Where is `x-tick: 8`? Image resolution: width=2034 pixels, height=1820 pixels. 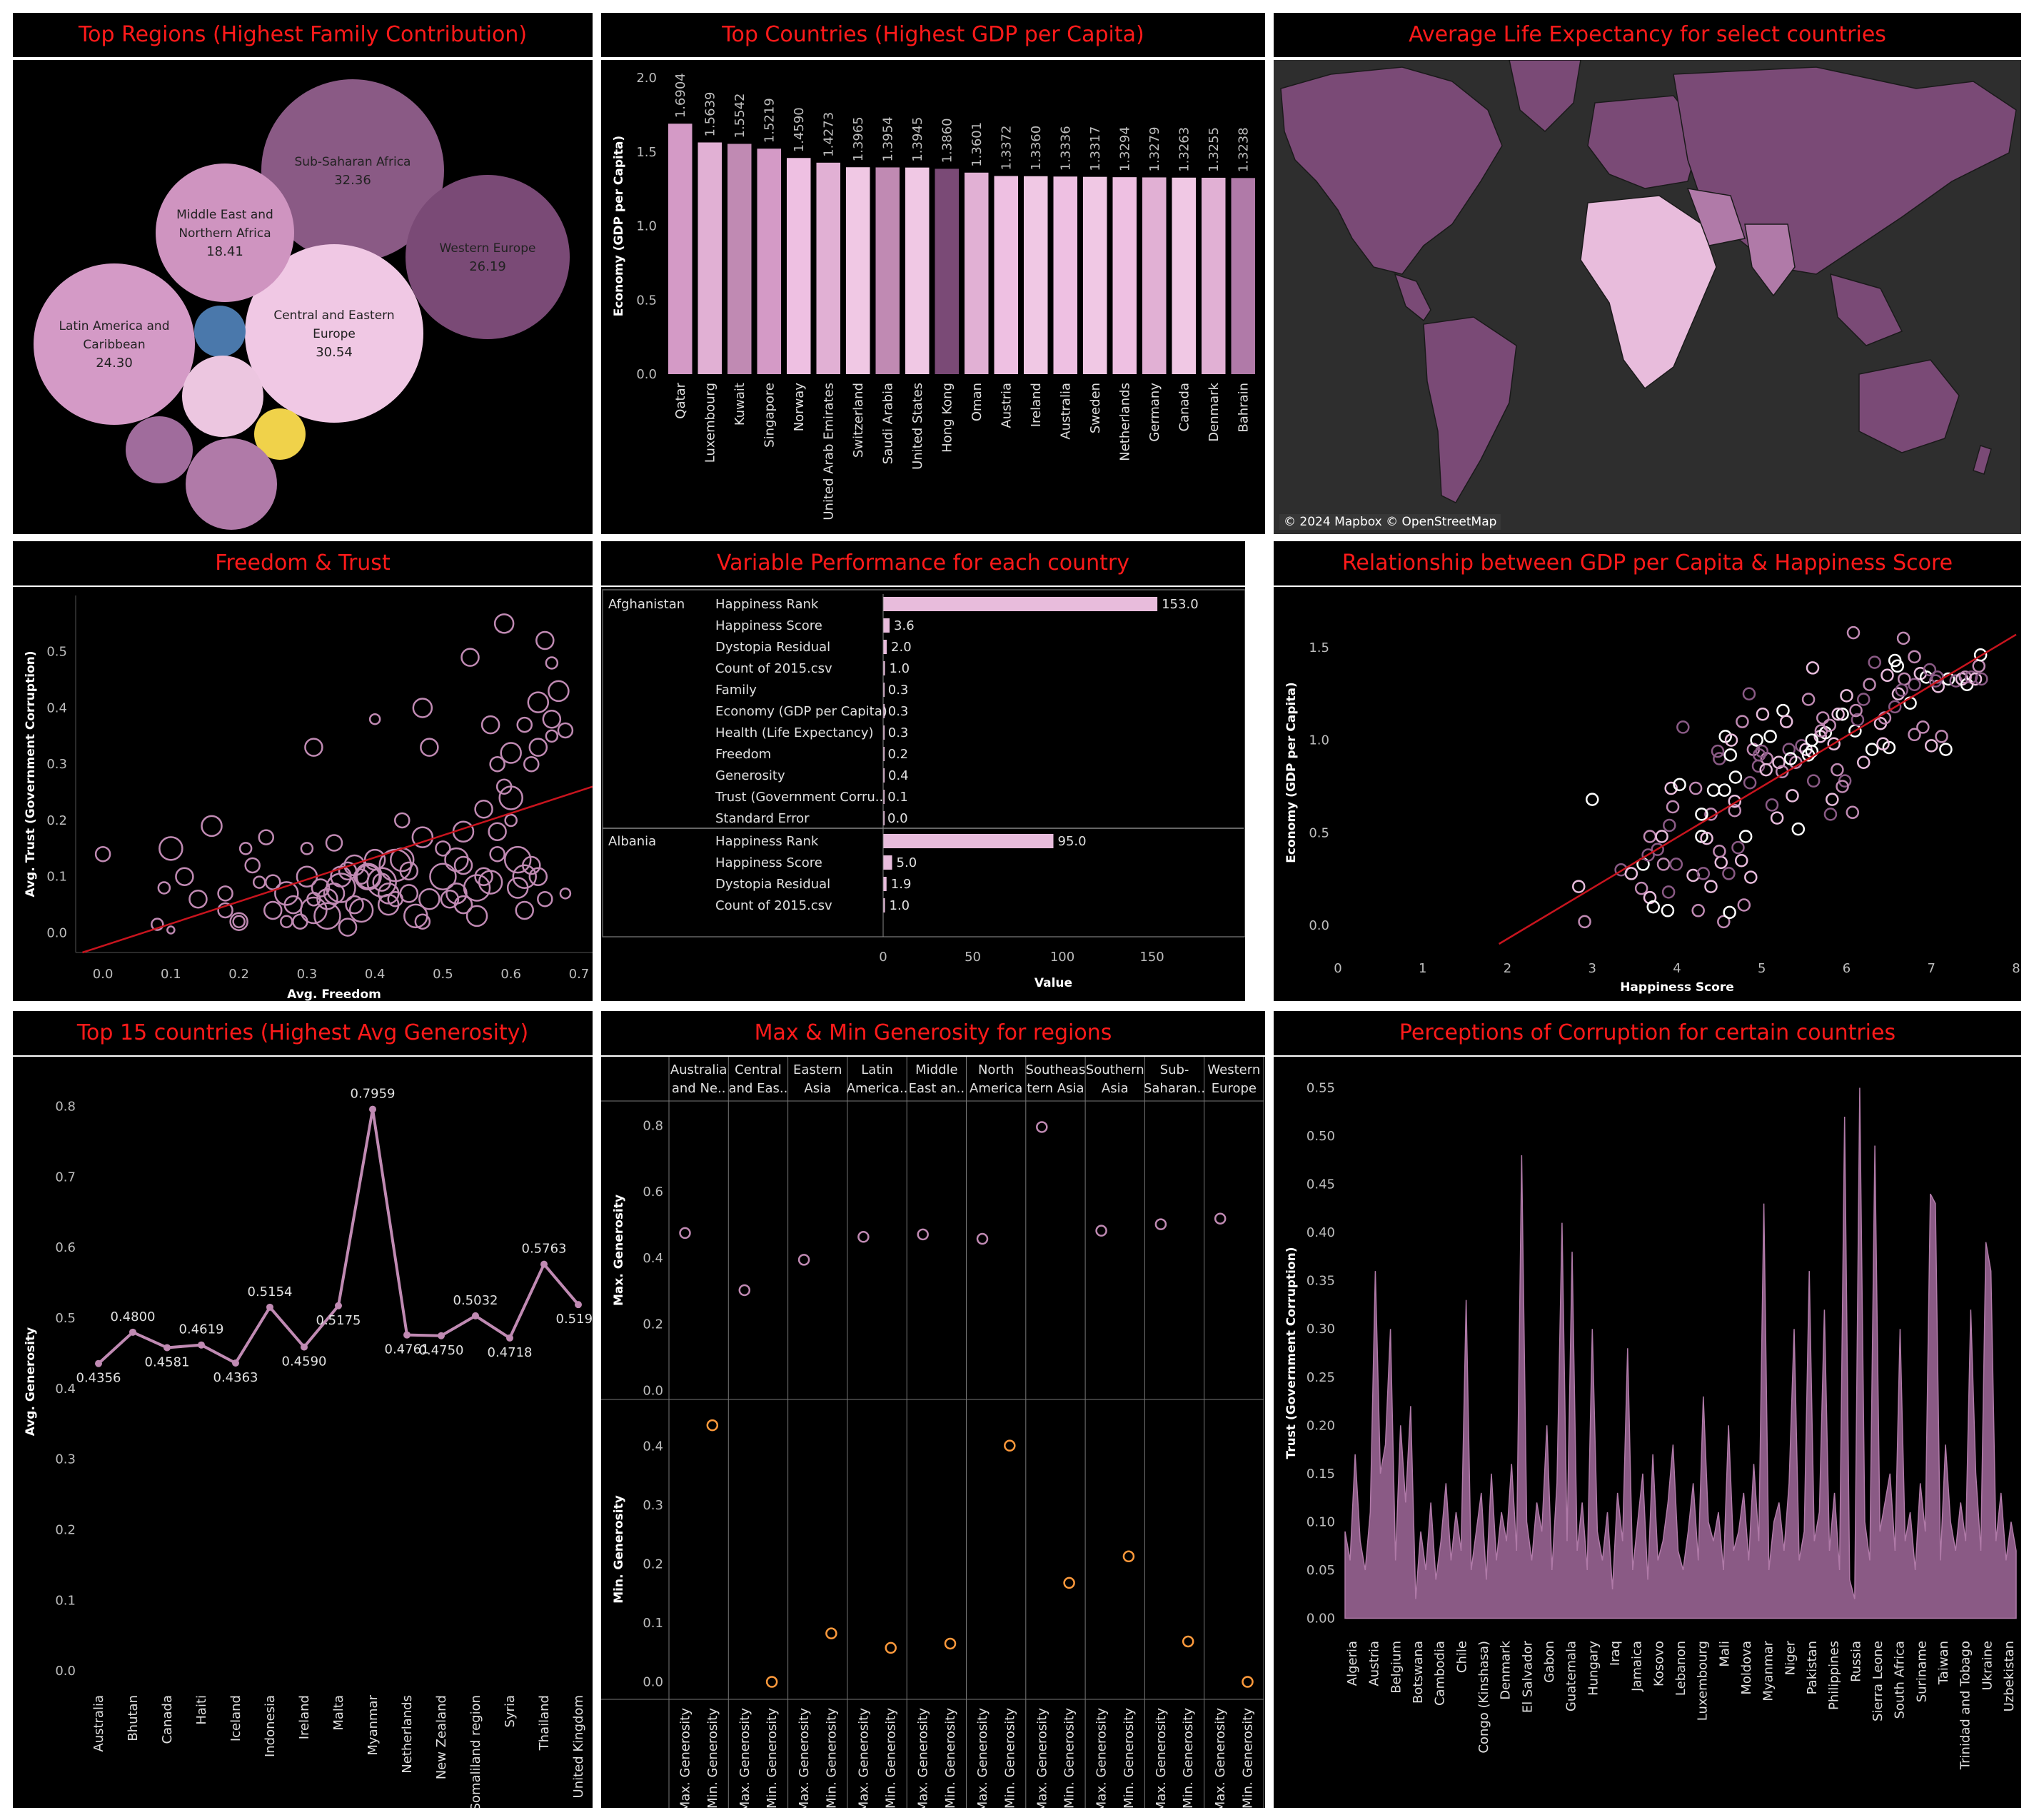 x-tick: 8 is located at coordinates (2016, 968).